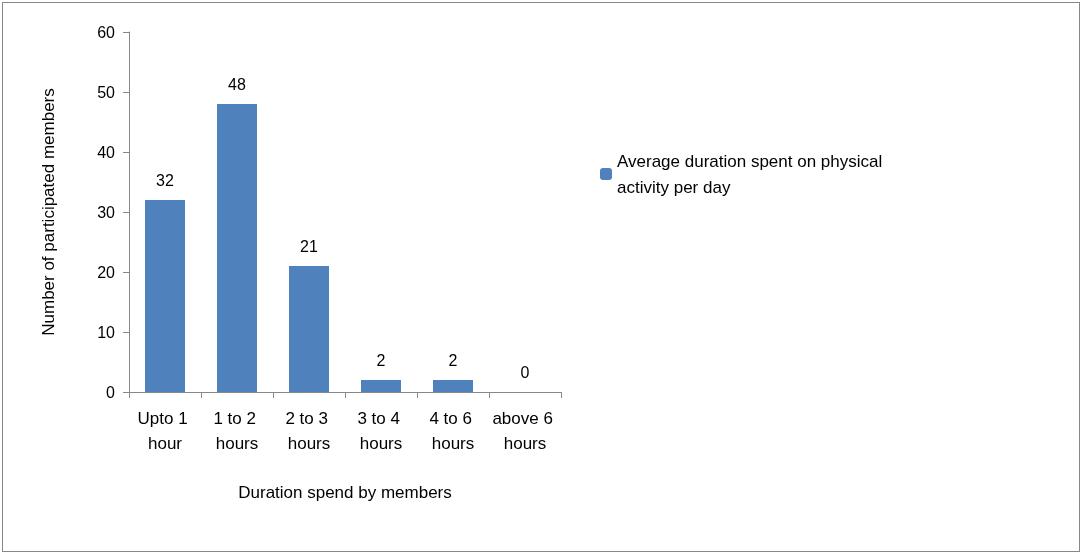  Describe the element at coordinates (165, 431) in the screenshot. I see `x-tick-label: Upto 1 hour` at that location.